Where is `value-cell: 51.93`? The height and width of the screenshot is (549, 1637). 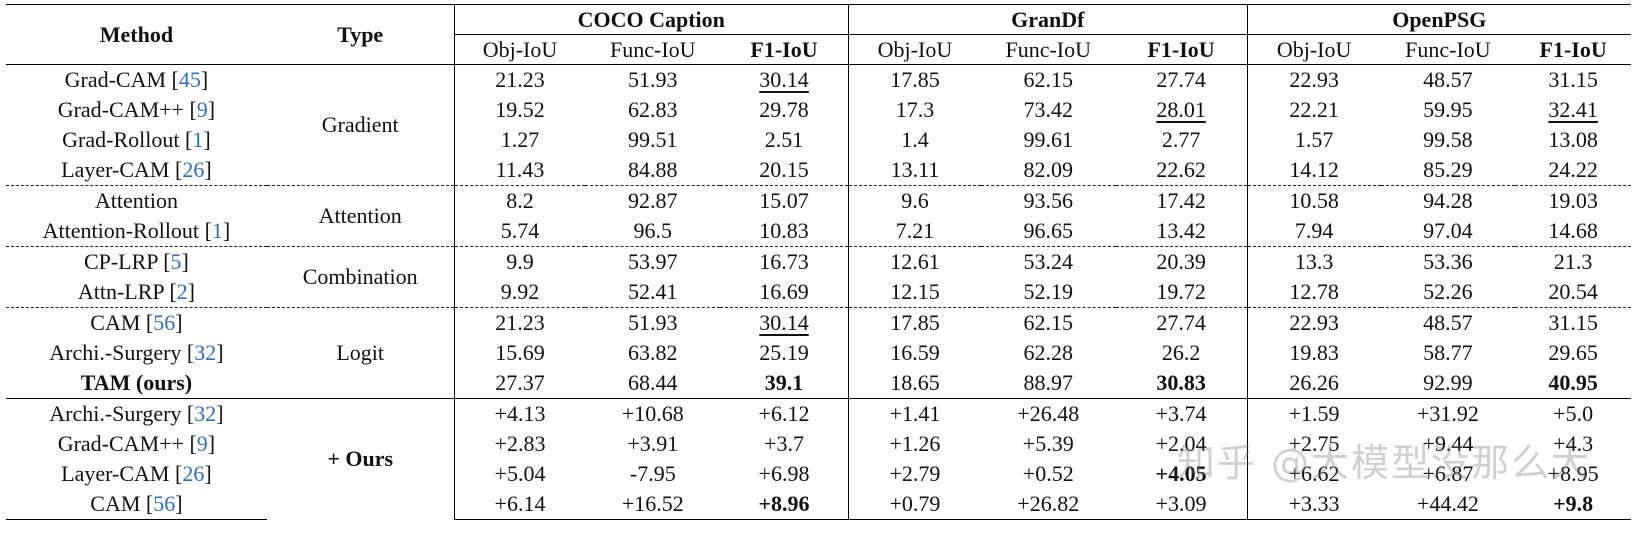
value-cell: 51.93 is located at coordinates (653, 322).